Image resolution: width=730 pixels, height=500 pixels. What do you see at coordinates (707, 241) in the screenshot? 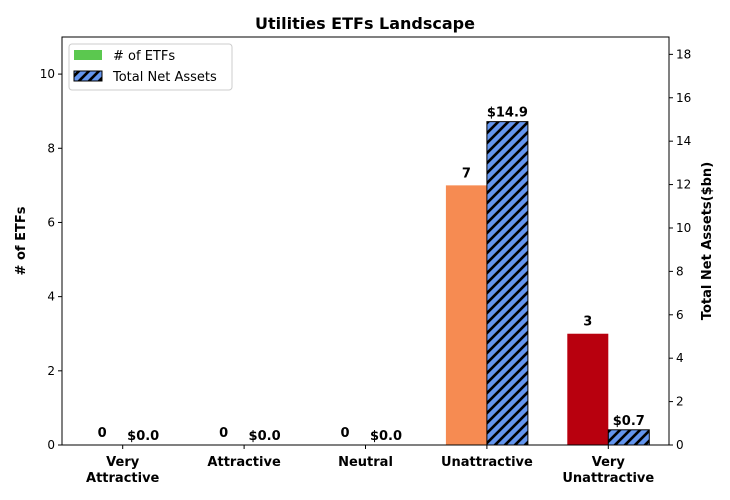
I see `y2-axis-label: Total Net Assets($bn)` at bounding box center [707, 241].